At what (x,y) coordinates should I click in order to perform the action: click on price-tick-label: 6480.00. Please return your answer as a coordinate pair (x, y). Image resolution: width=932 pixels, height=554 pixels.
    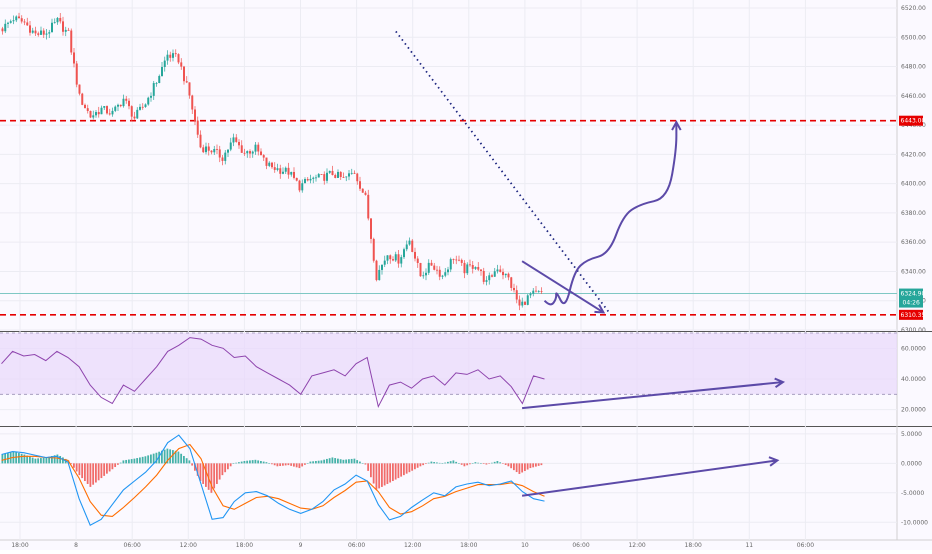
    Looking at the image, I should click on (913, 67).